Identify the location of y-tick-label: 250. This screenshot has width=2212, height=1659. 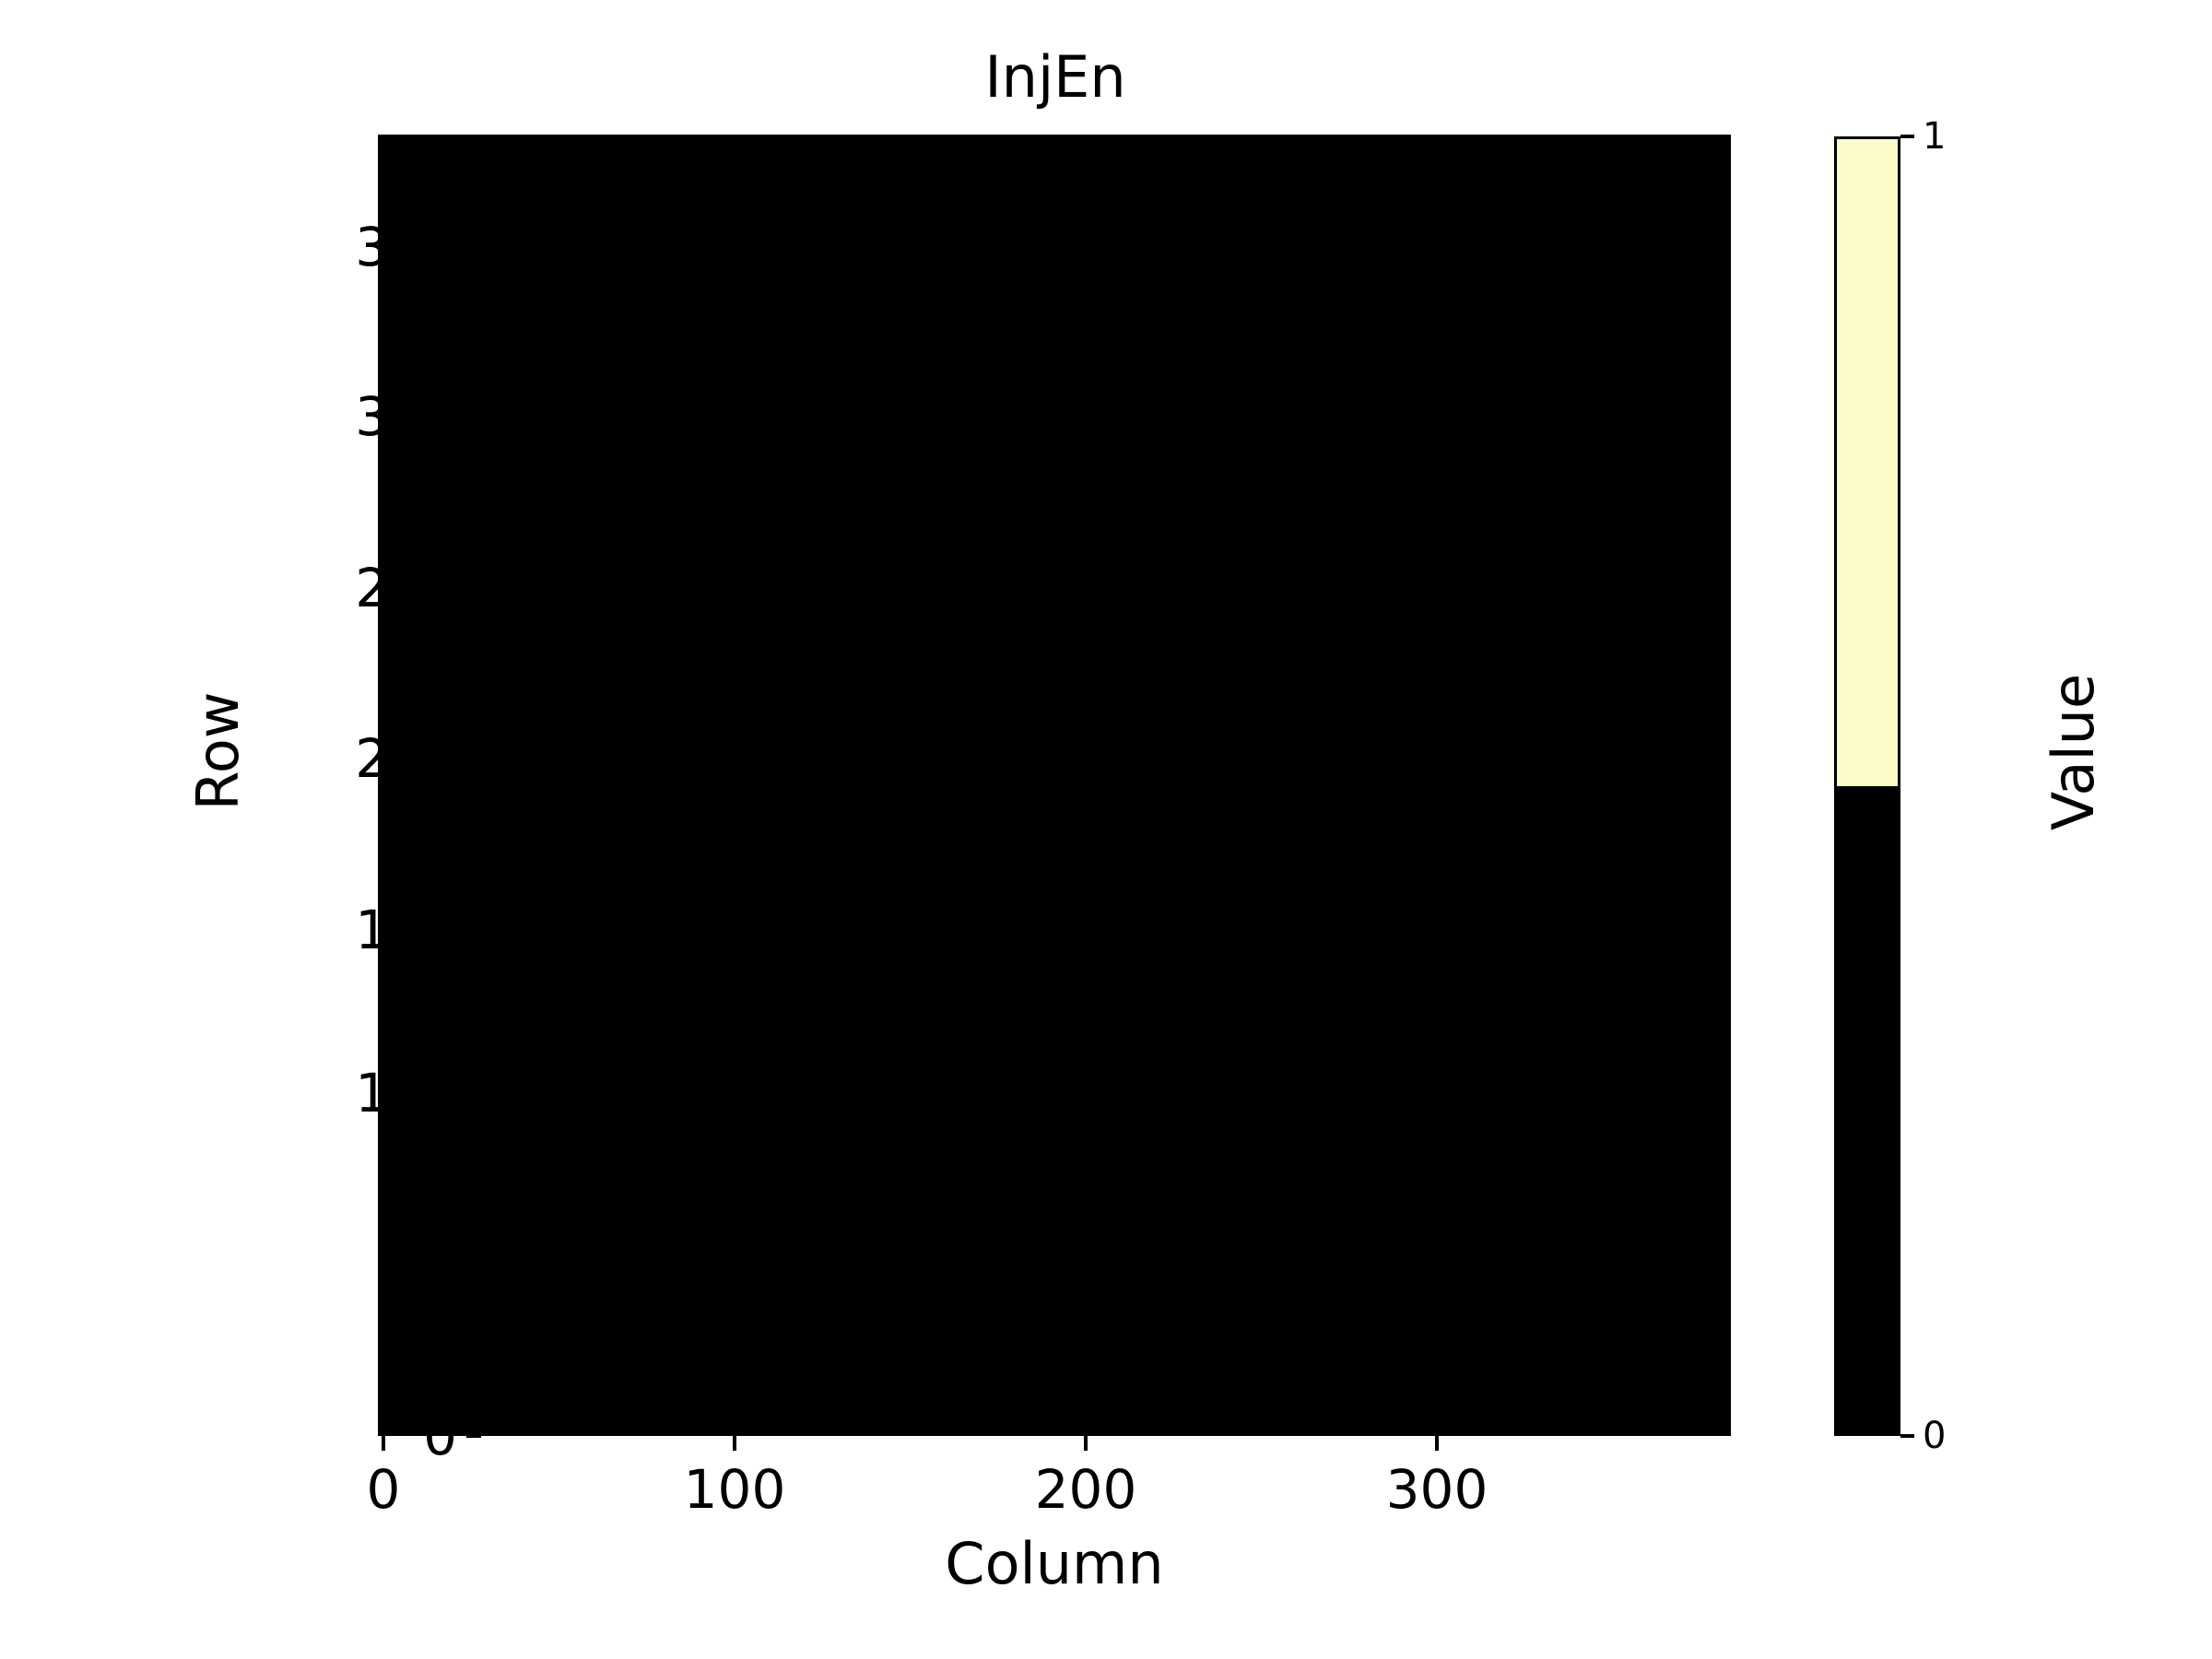
(406, 588).